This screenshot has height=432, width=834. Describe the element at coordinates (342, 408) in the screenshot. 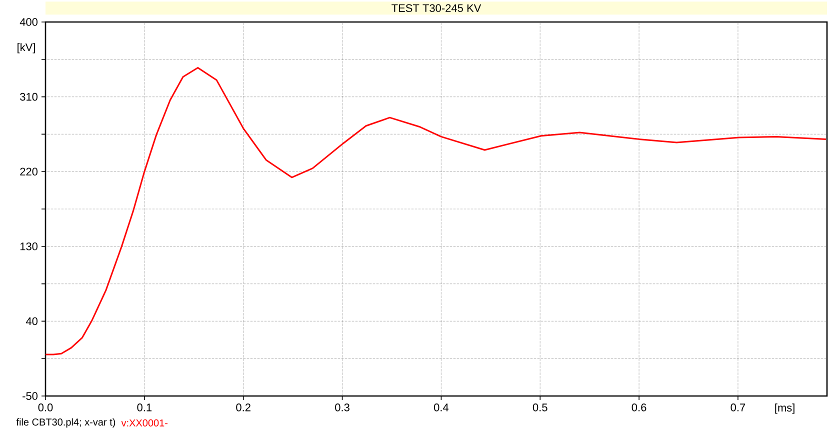

I see `x-tick-label: 0.3` at that location.